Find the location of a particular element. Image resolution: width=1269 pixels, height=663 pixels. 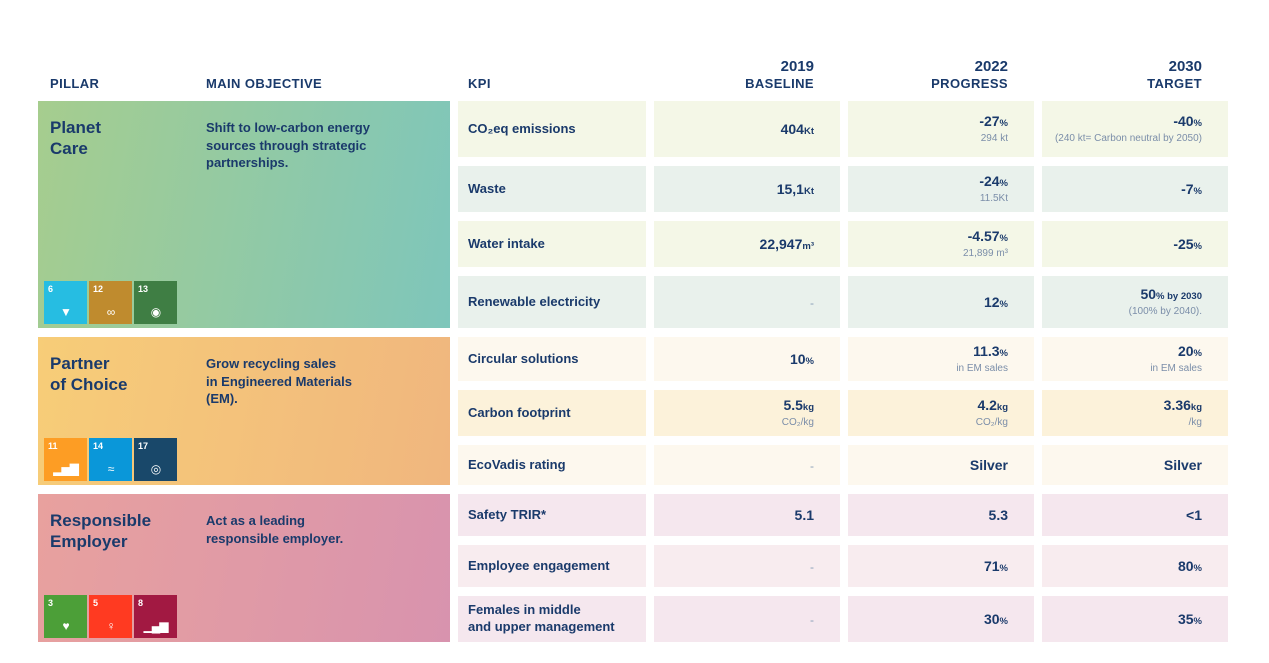

progress-value: Silver is located at coordinates (989, 465).